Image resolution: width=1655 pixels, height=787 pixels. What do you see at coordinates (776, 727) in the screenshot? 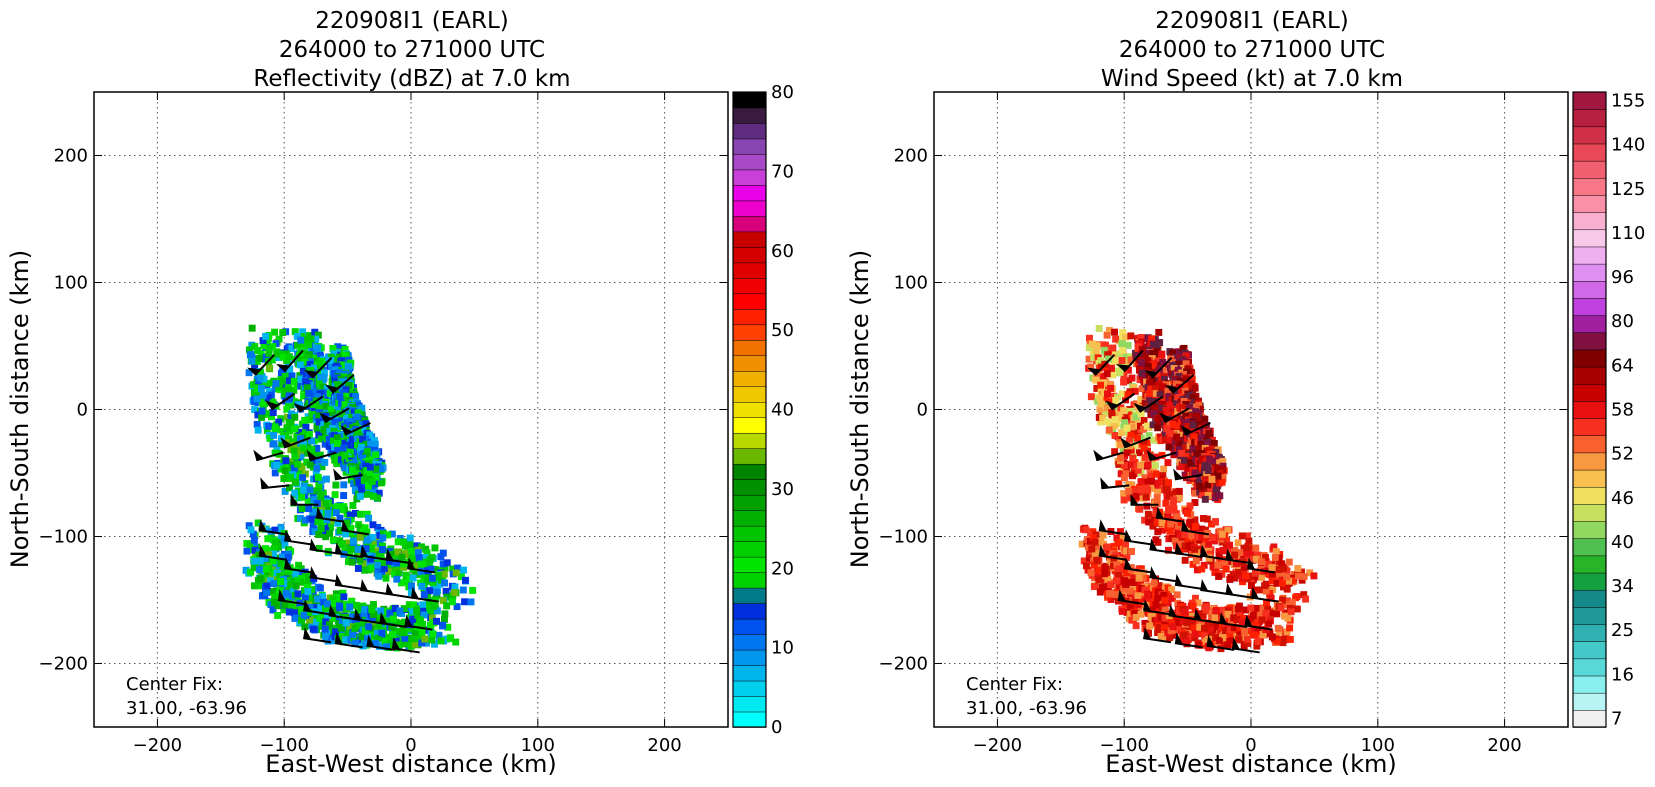
I see `colorbar-tick-label: 0` at bounding box center [776, 727].